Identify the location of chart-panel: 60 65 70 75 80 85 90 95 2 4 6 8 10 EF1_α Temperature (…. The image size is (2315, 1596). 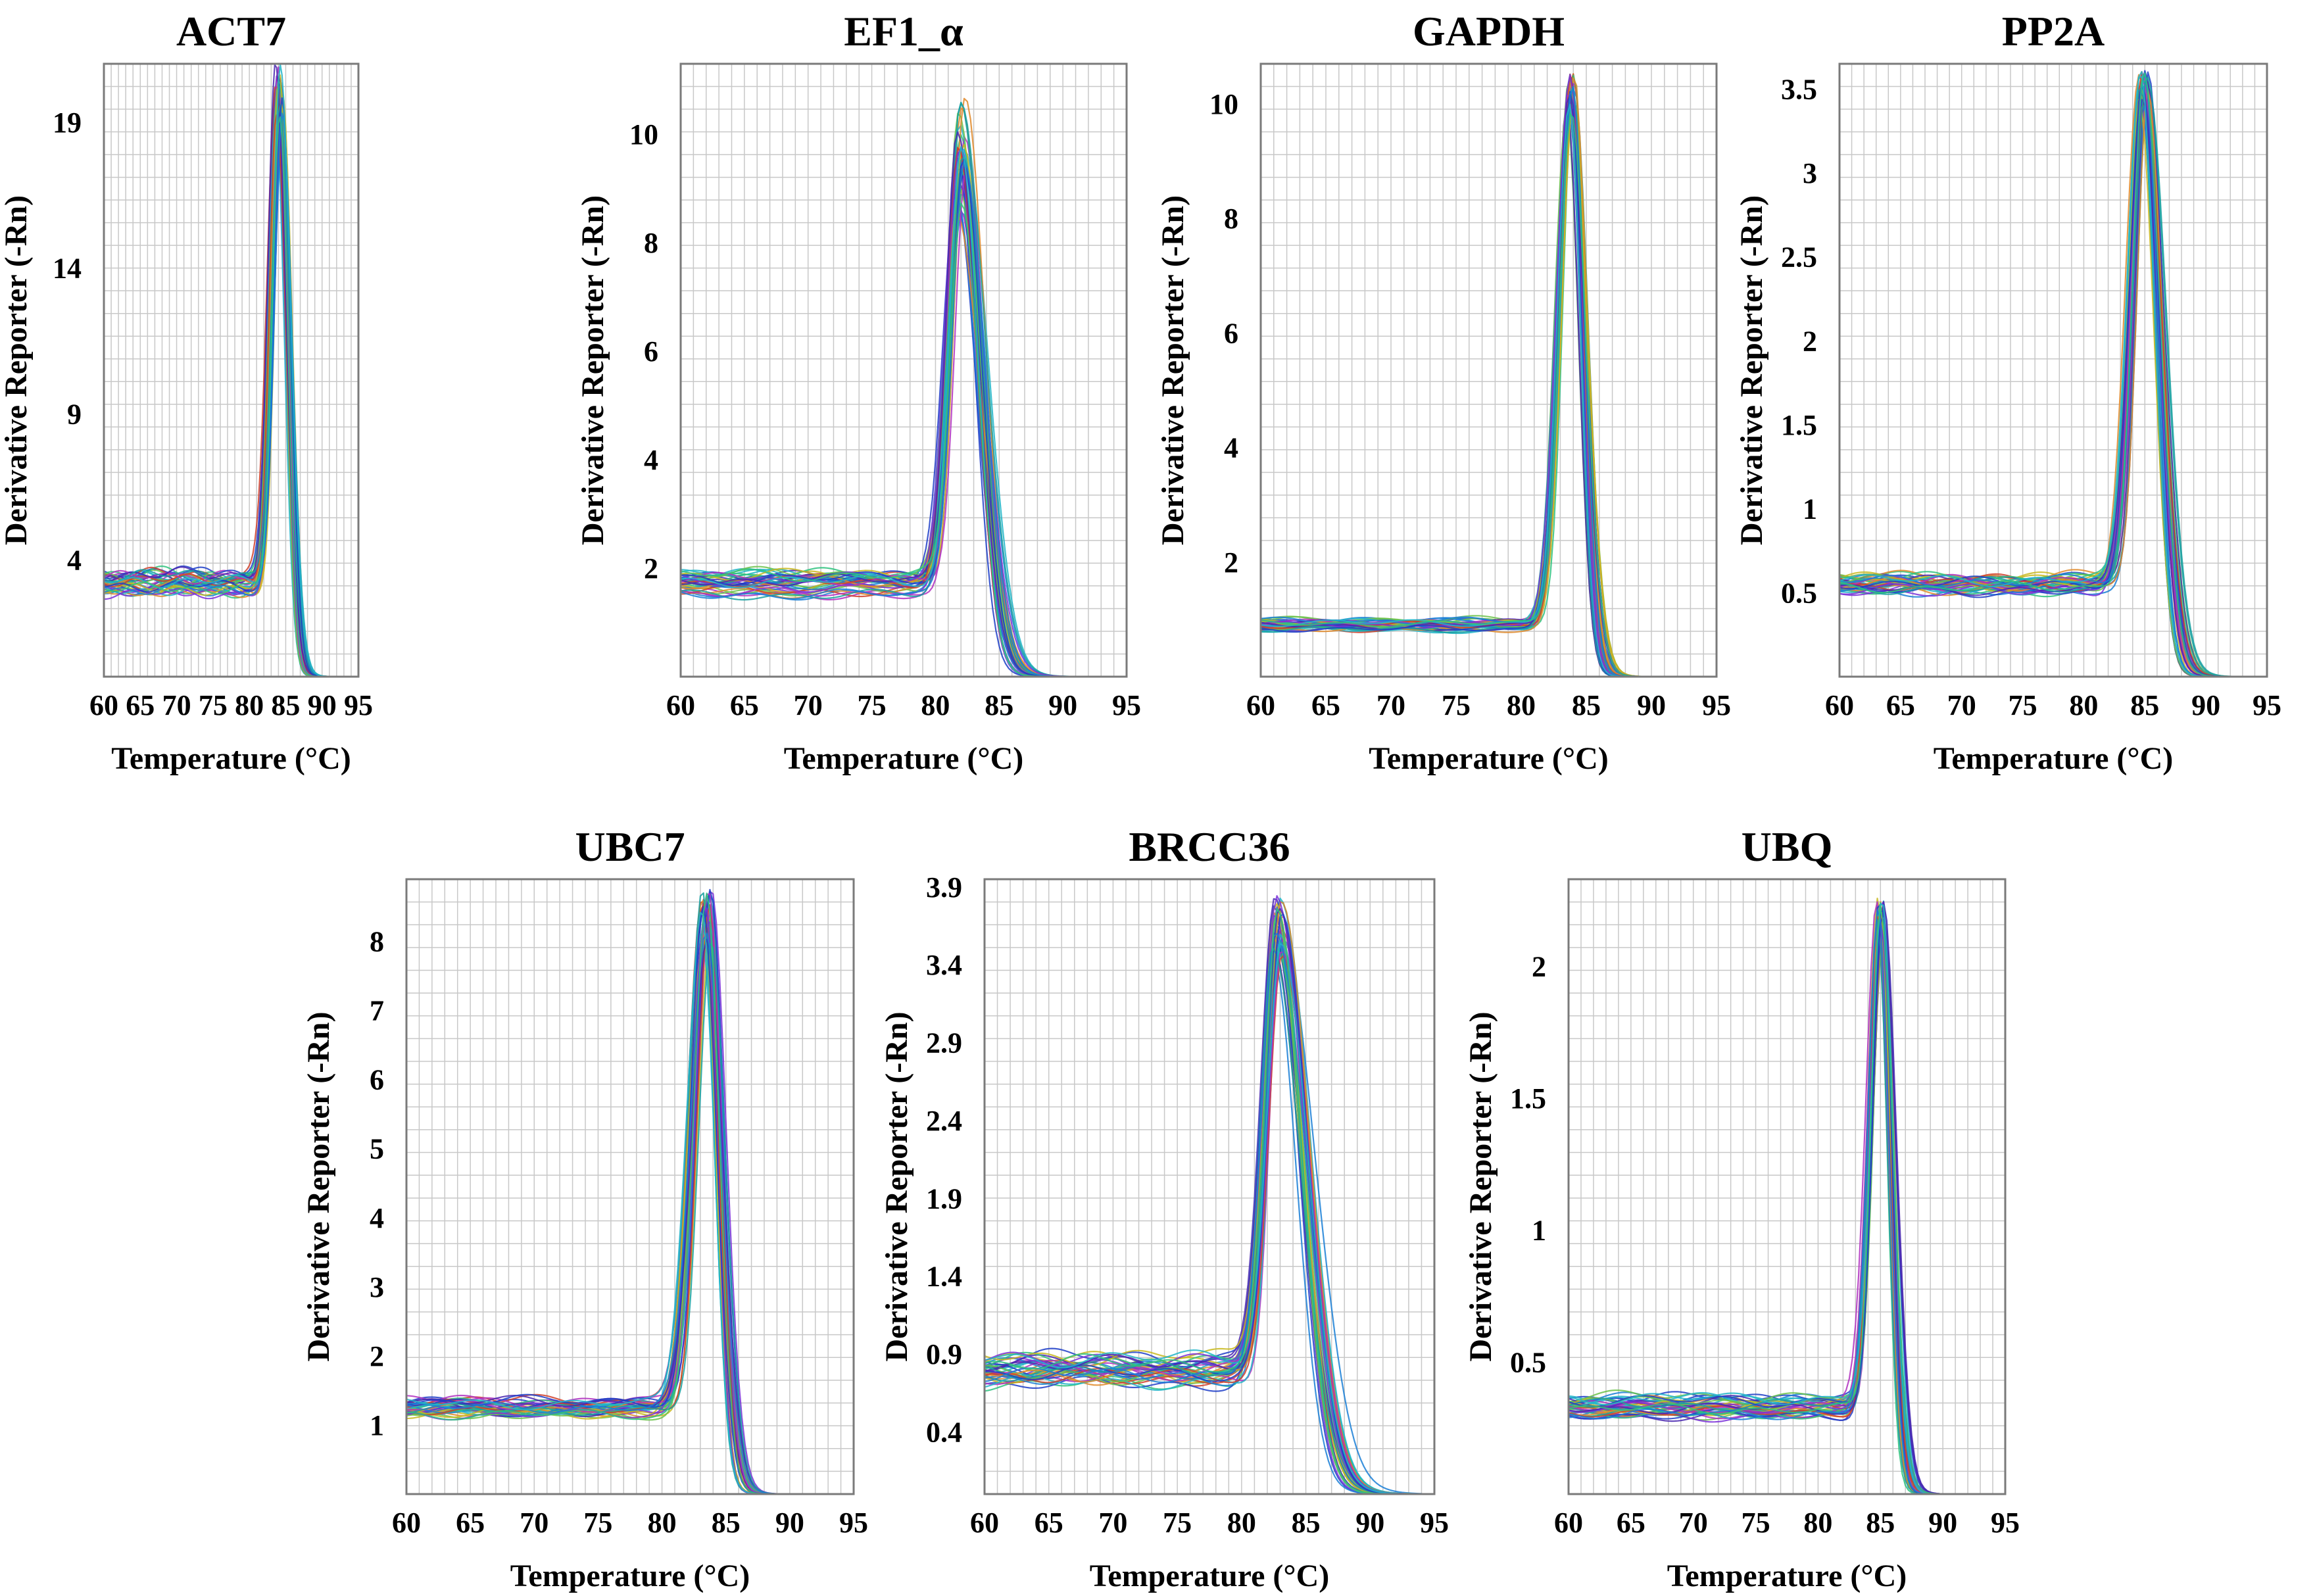
(858, 392).